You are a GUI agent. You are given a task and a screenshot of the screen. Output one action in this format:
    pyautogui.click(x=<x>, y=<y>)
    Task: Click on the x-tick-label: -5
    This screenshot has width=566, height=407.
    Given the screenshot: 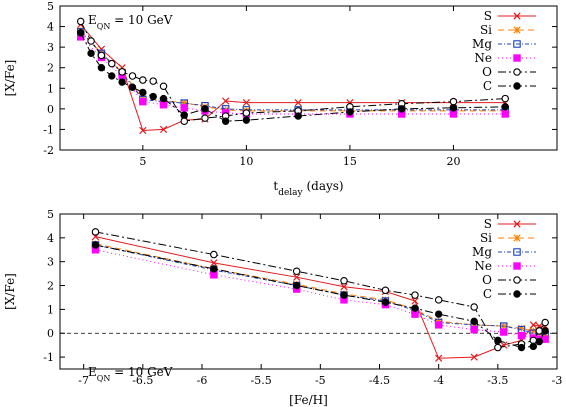 What is the action you would take?
    pyautogui.click(x=320, y=380)
    